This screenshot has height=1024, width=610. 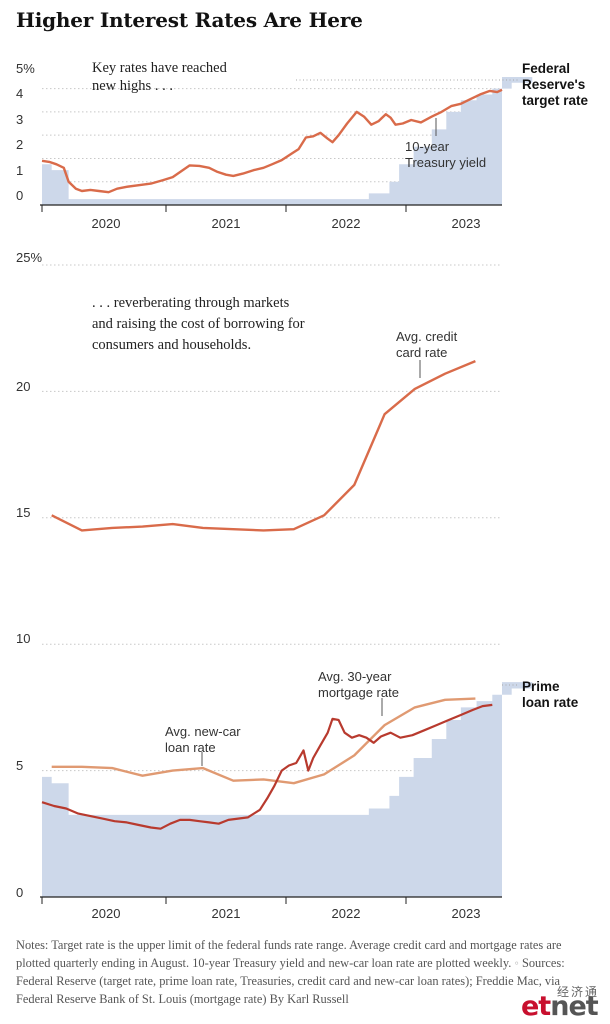 I want to click on series-label-prime-loan-rate: Prime, so click(x=541, y=686).